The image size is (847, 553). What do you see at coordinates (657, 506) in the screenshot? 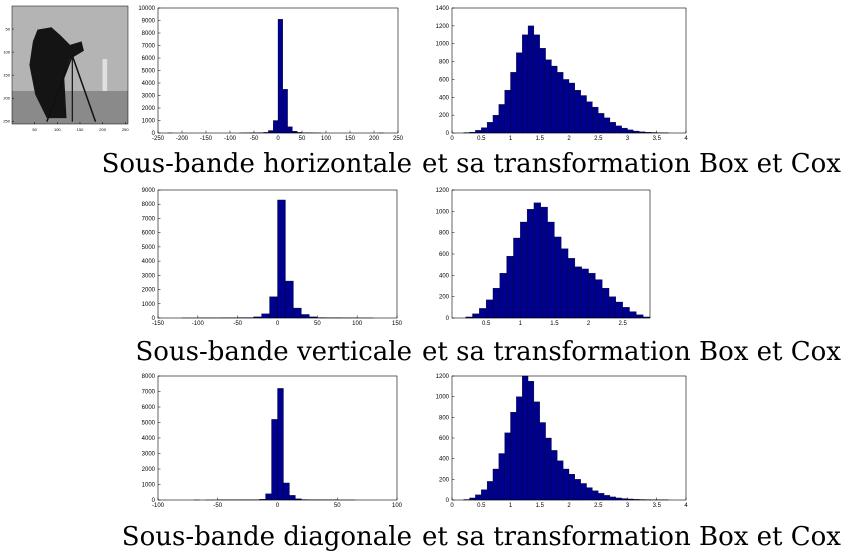
I see `x-tick-label: 3.5` at bounding box center [657, 506].